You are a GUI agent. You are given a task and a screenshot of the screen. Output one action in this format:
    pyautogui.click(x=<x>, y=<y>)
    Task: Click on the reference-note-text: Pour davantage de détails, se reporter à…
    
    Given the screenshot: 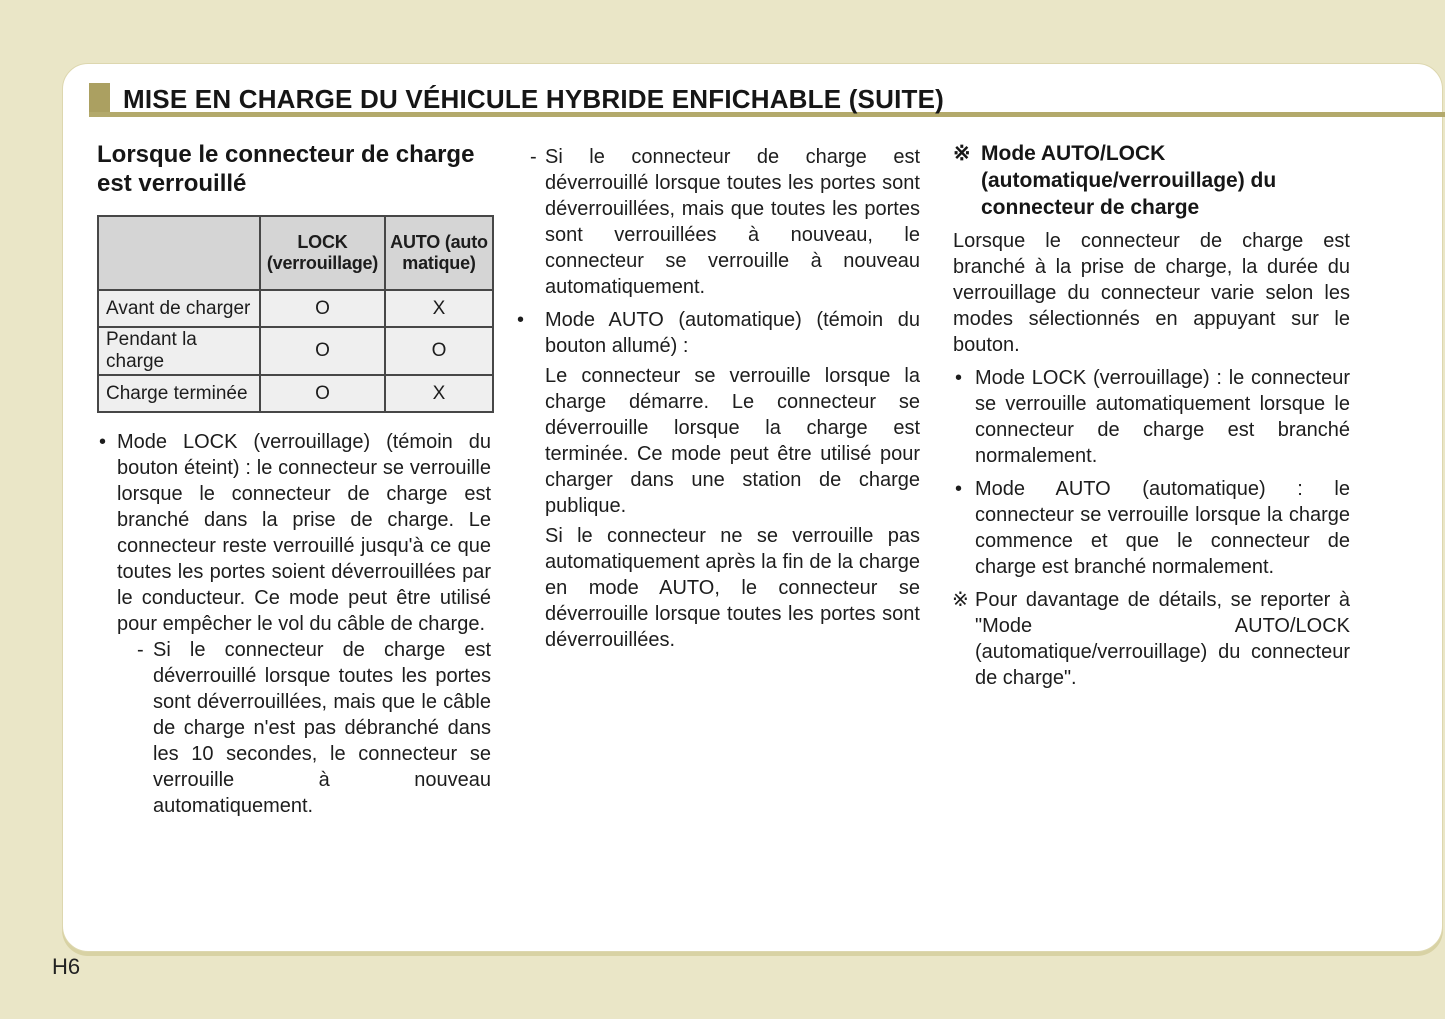 What is the action you would take?
    pyautogui.click(x=1162, y=639)
    